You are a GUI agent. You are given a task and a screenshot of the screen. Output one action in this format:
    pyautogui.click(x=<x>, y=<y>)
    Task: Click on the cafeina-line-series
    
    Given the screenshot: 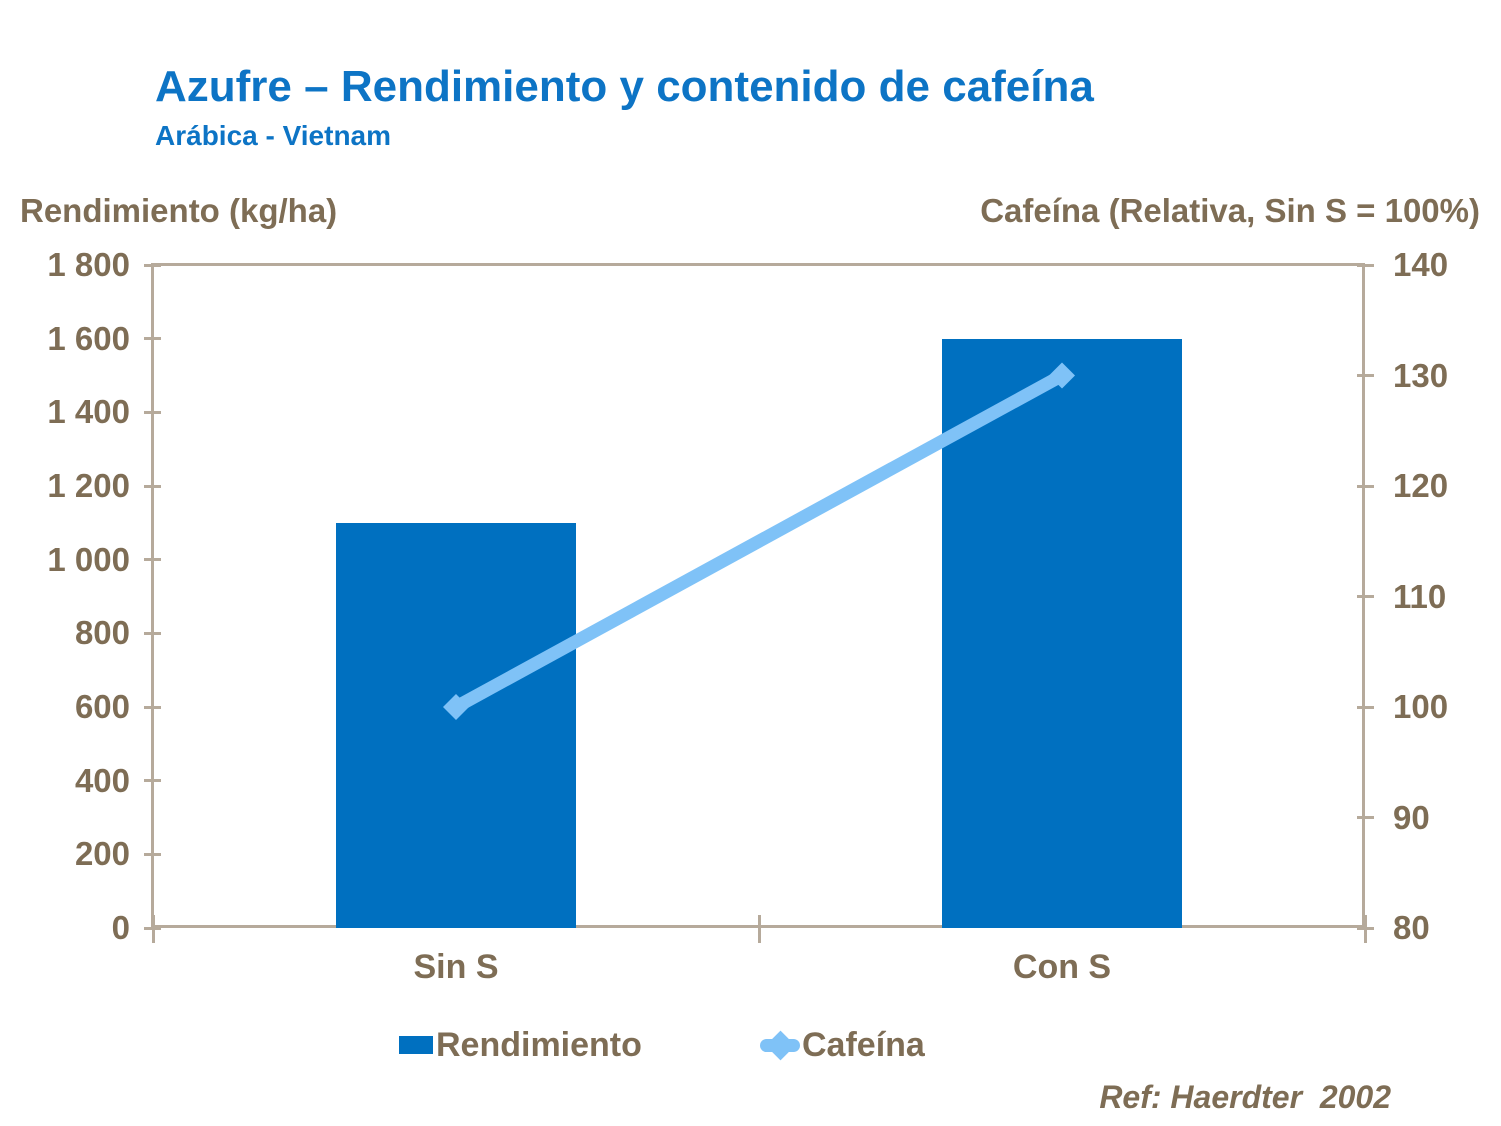 What is the action you would take?
    pyautogui.click(x=759, y=541)
    